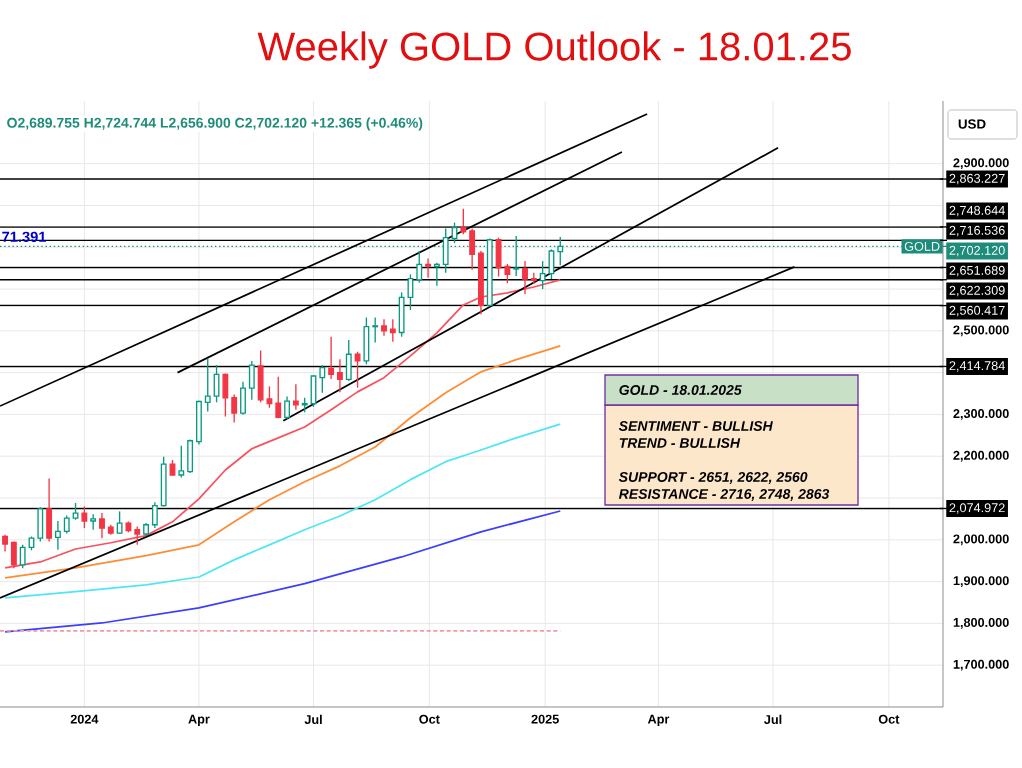 This screenshot has width=1022, height=768. I want to click on text: USD, so click(972, 124).